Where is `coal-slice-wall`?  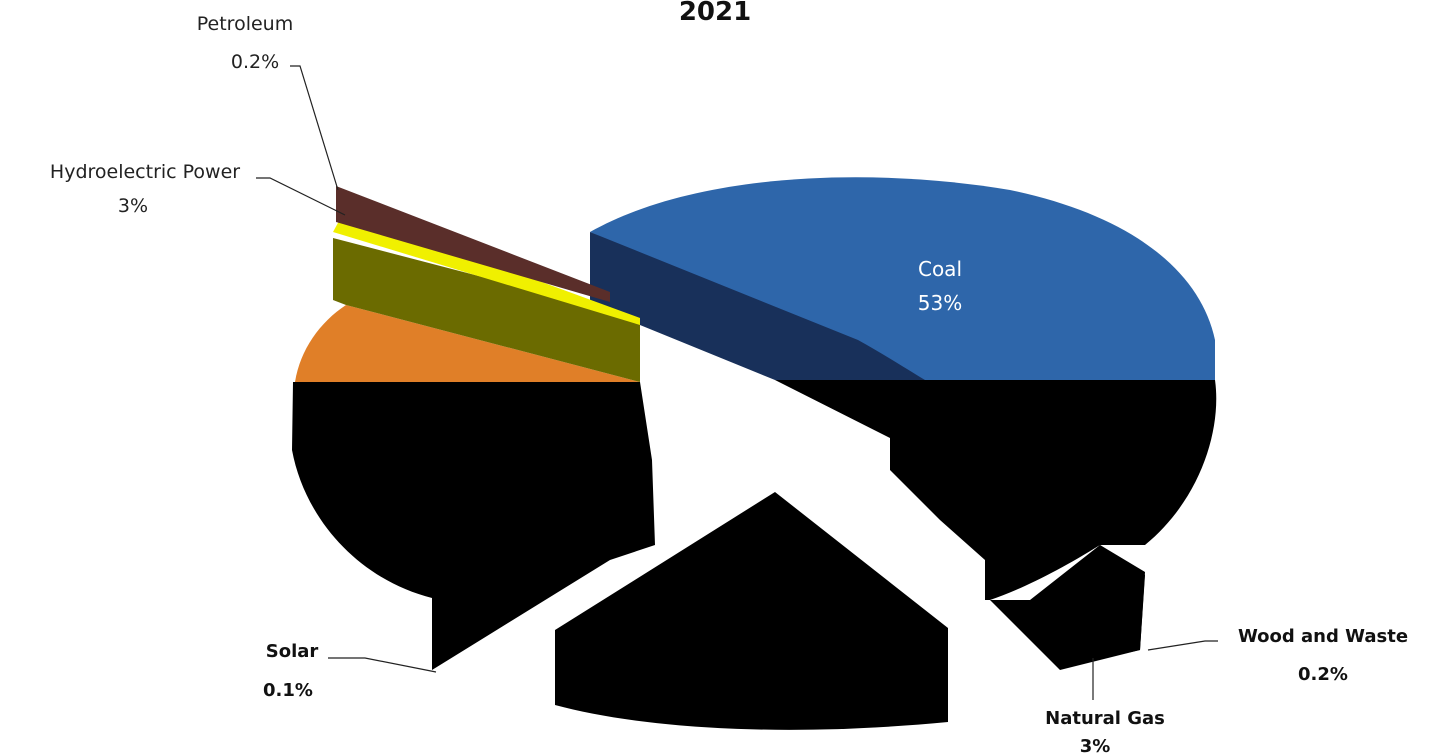 coal-slice-wall is located at coordinates (757, 306).